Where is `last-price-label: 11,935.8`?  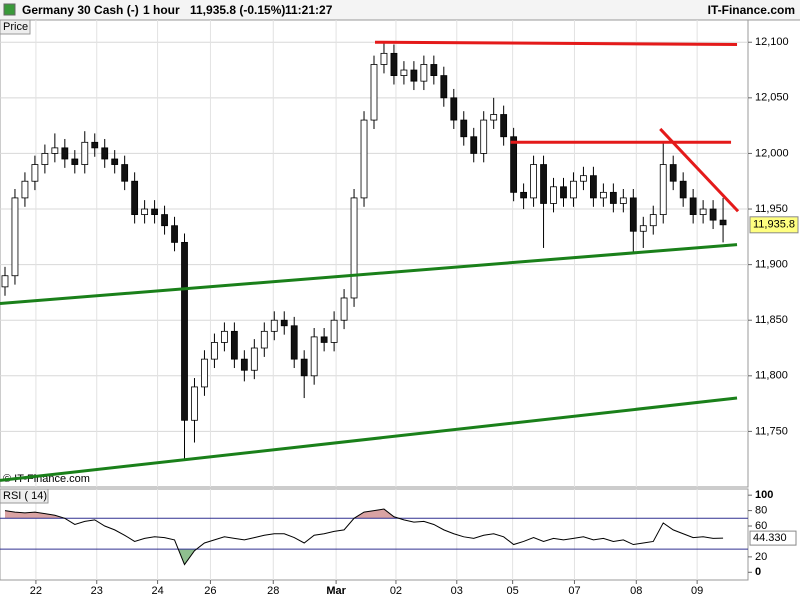
last-price-label: 11,935.8 is located at coordinates (774, 225).